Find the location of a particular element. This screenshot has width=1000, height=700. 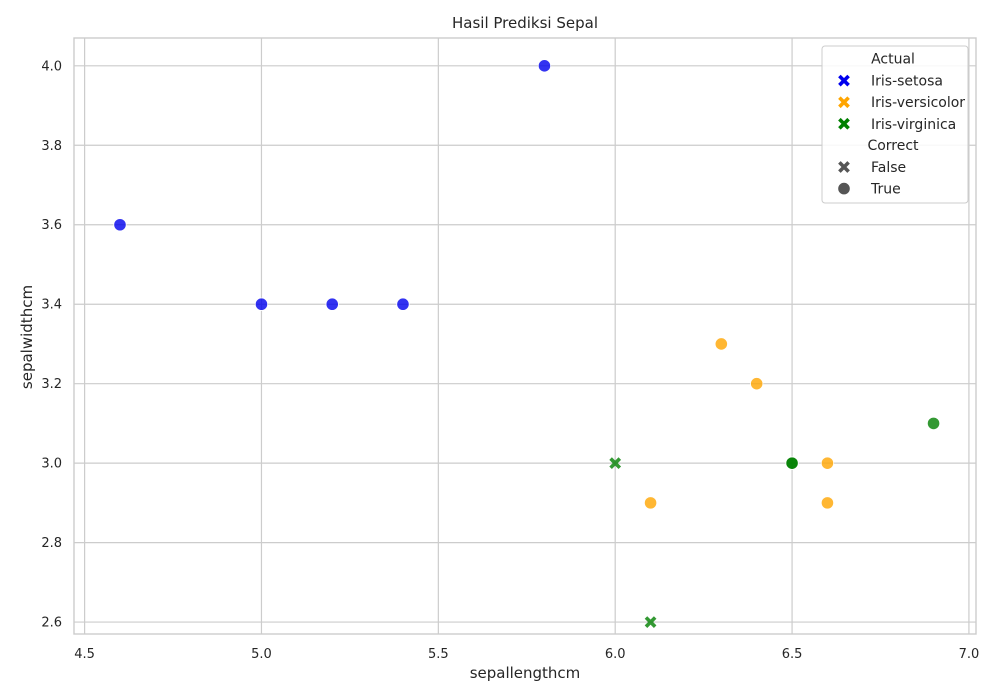

legend-title-actual: Actual is located at coordinates (893, 60).